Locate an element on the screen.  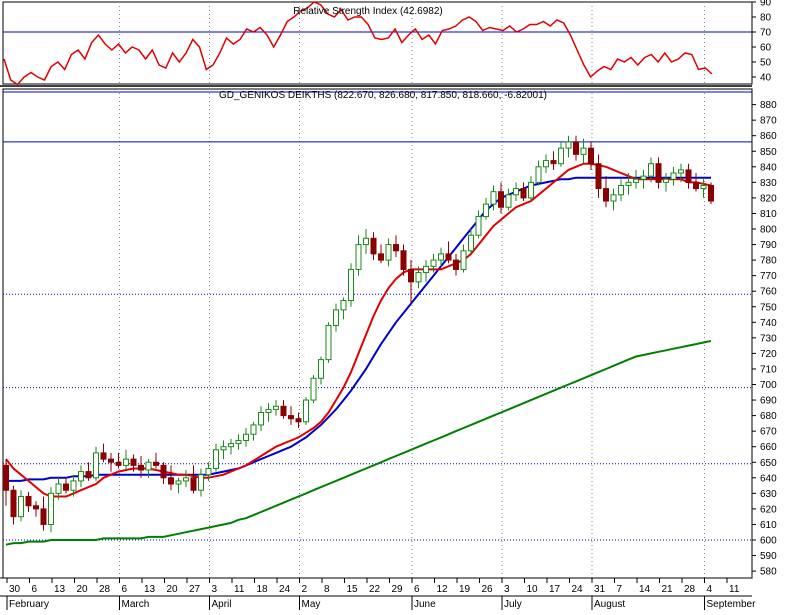
price-y-tick-label: 740 is located at coordinates (768, 323).